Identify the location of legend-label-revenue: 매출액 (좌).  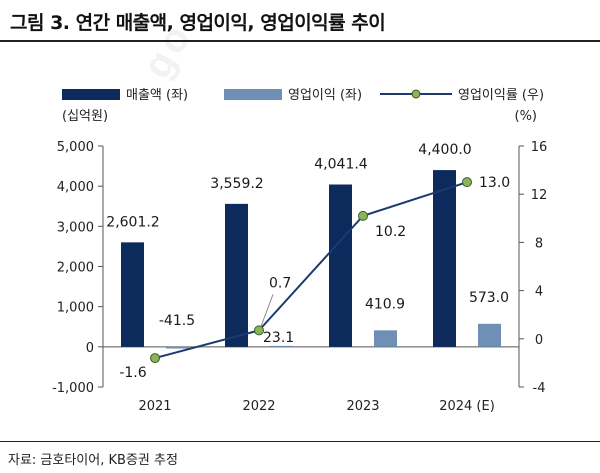
(157, 95).